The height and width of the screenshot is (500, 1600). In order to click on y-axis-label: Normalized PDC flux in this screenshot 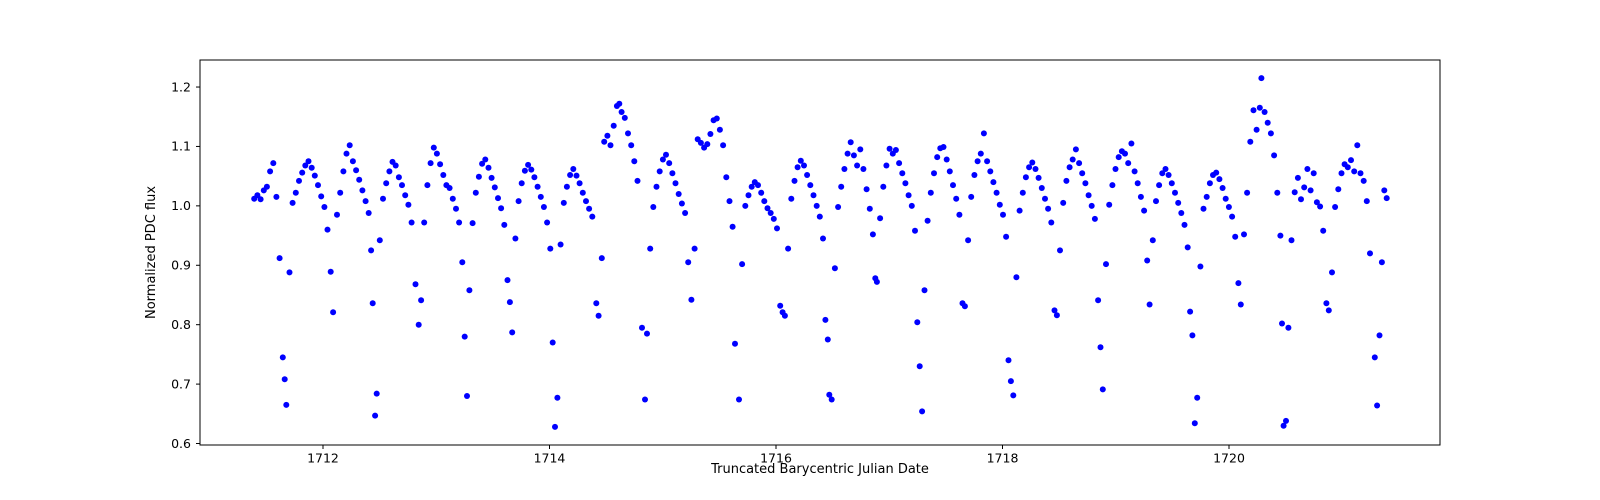, I will do `click(151, 252)`.